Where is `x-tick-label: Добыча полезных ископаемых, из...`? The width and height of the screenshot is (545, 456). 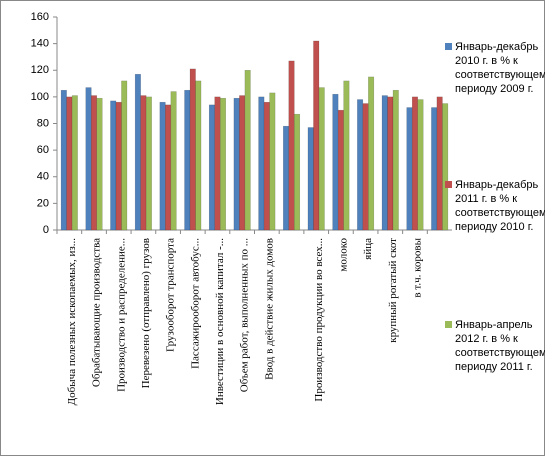
x-tick-label: Добыча полезных ископаемых, из... is located at coordinates (72, 322).